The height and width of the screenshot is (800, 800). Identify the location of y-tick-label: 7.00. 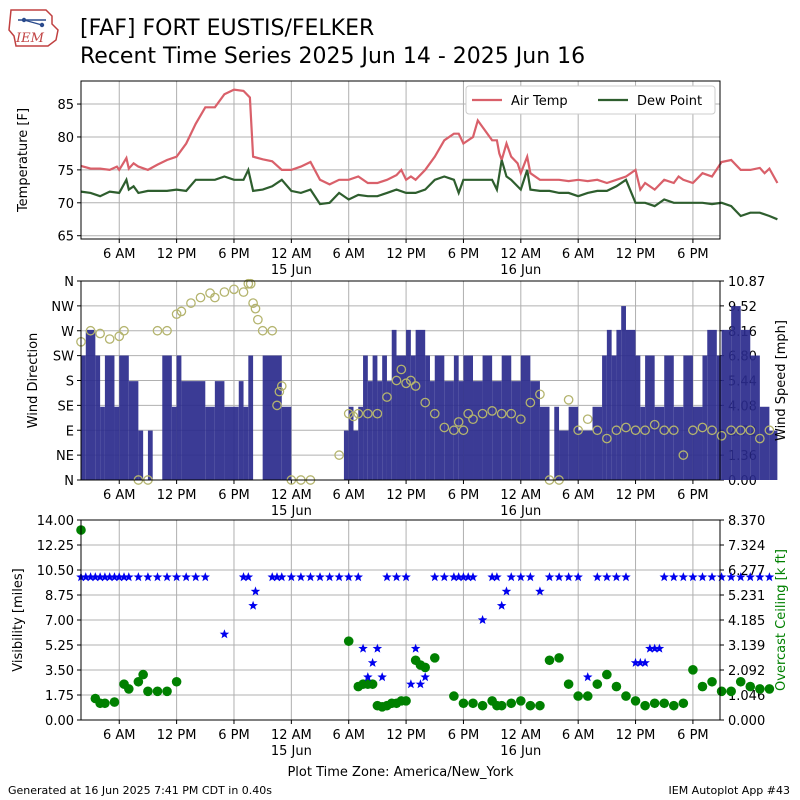
(59, 621).